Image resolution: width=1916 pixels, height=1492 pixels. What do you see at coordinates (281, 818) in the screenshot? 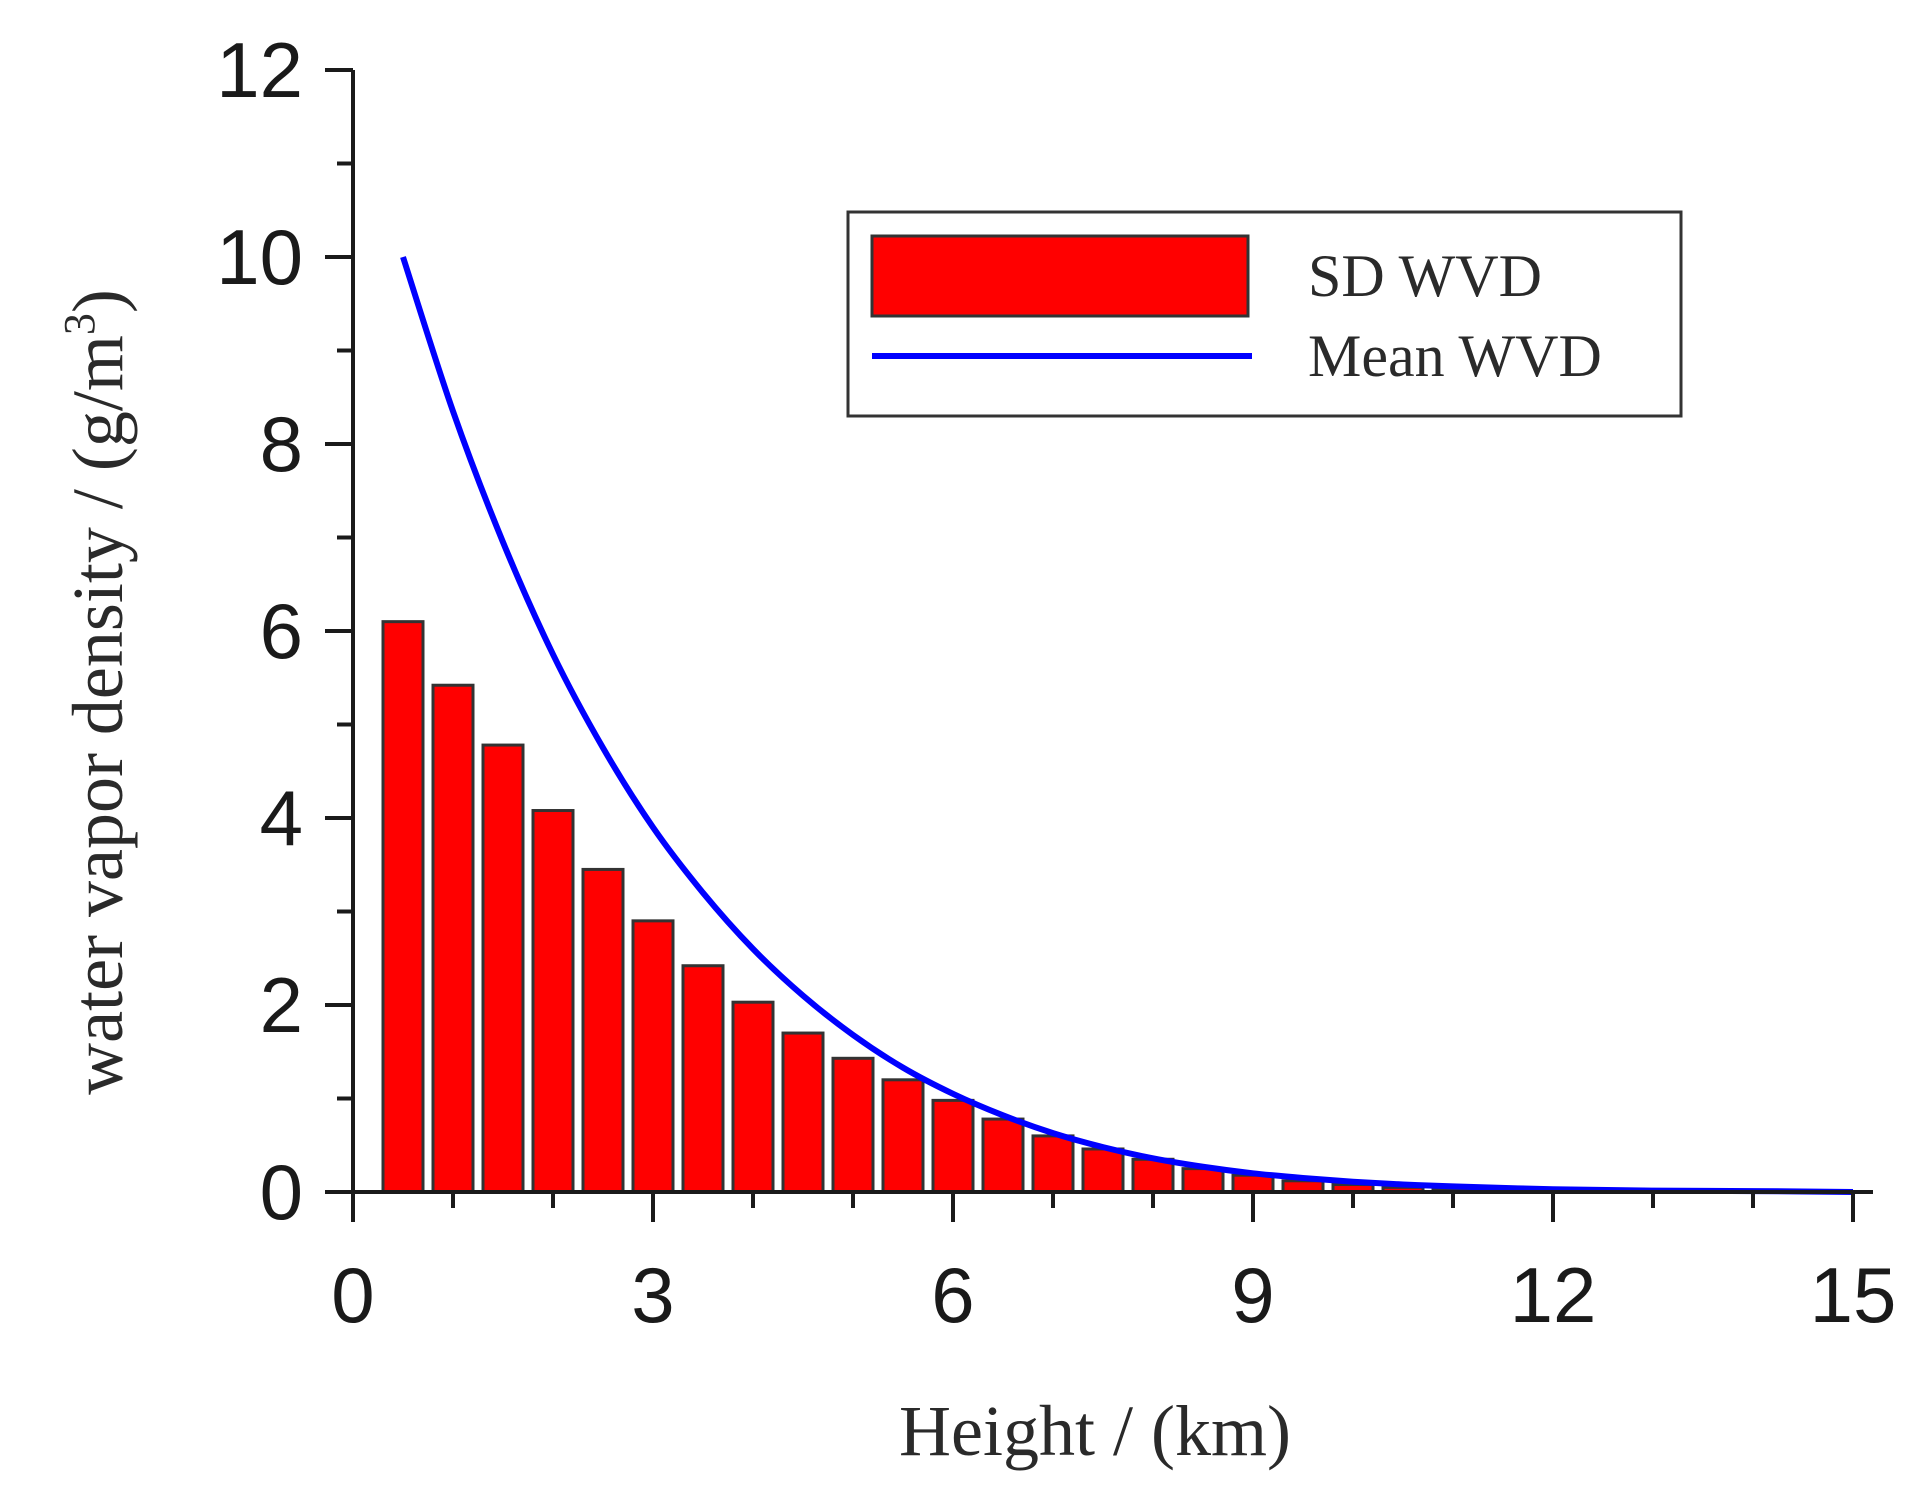
I see `y-tick-label: 4` at bounding box center [281, 818].